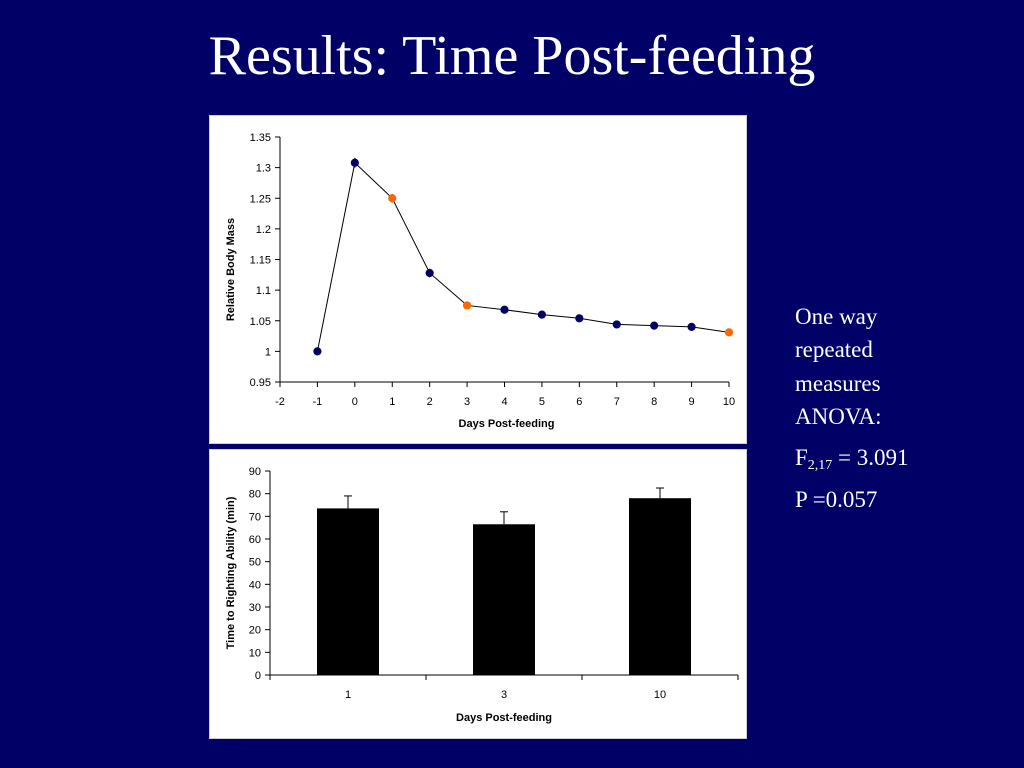 The height and width of the screenshot is (768, 1024). What do you see at coordinates (255, 540) in the screenshot?
I see `y-tick-label: 60` at bounding box center [255, 540].